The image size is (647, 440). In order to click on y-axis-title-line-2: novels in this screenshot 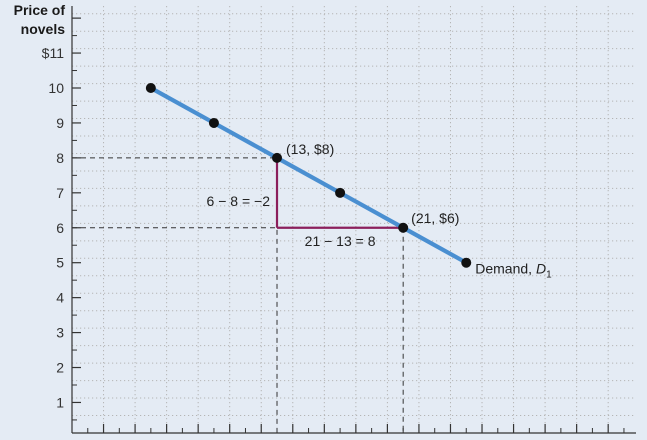, I will do `click(42, 29)`.